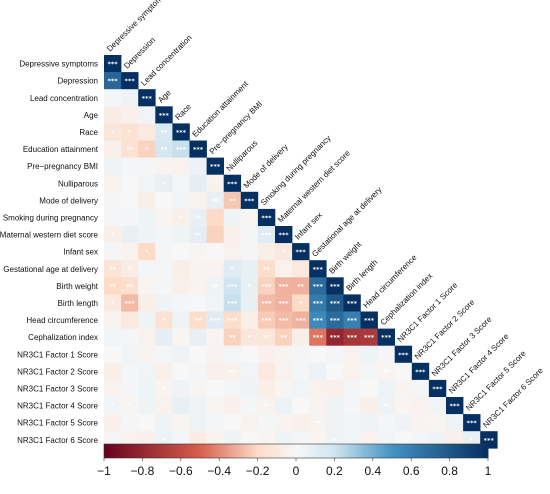  I want to click on column-label: Smoking during pregnancy, so click(296, 171).